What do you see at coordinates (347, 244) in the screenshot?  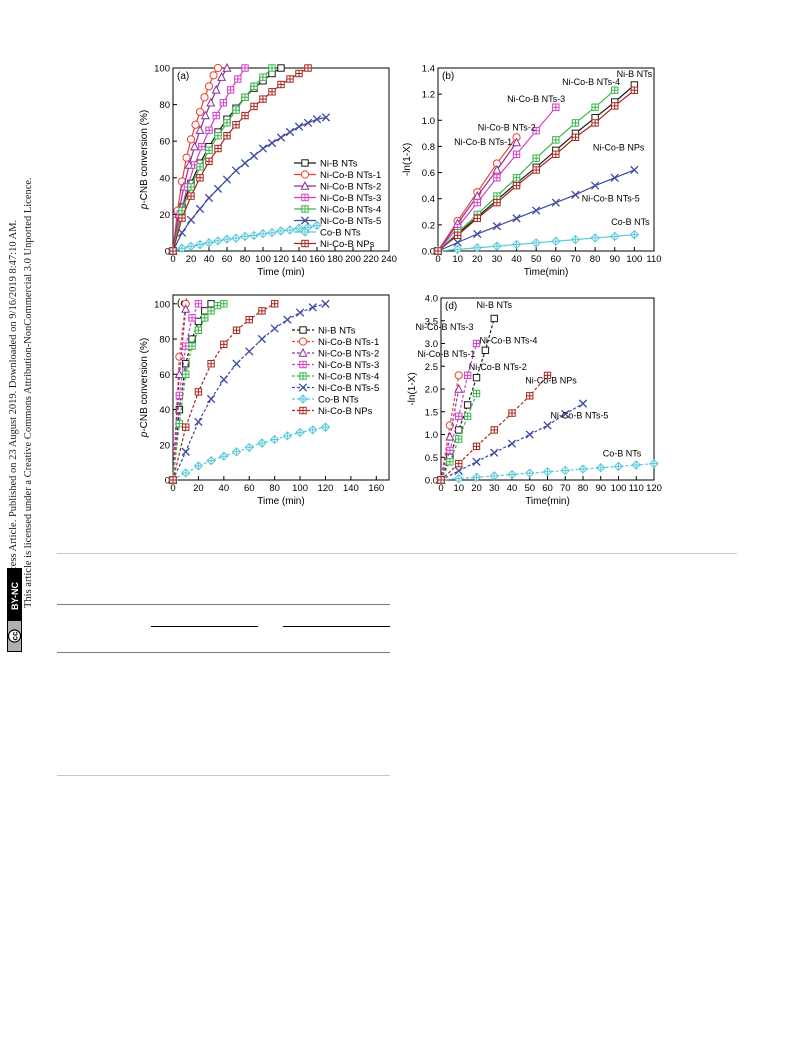 I see `a-legend-entry-ni-co-b-nps: Ni-Co-B NPs` at bounding box center [347, 244].